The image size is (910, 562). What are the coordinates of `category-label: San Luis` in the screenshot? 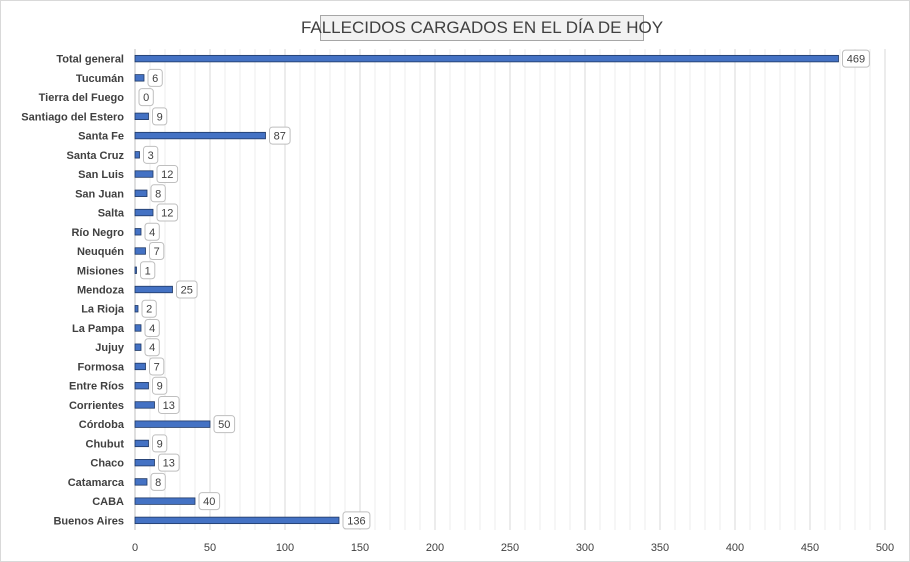 It's located at (101, 175).